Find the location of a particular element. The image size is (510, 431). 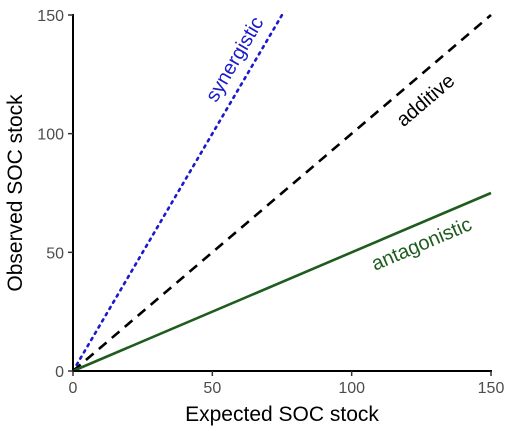

x-tick-label: 100 is located at coordinates (351, 388).